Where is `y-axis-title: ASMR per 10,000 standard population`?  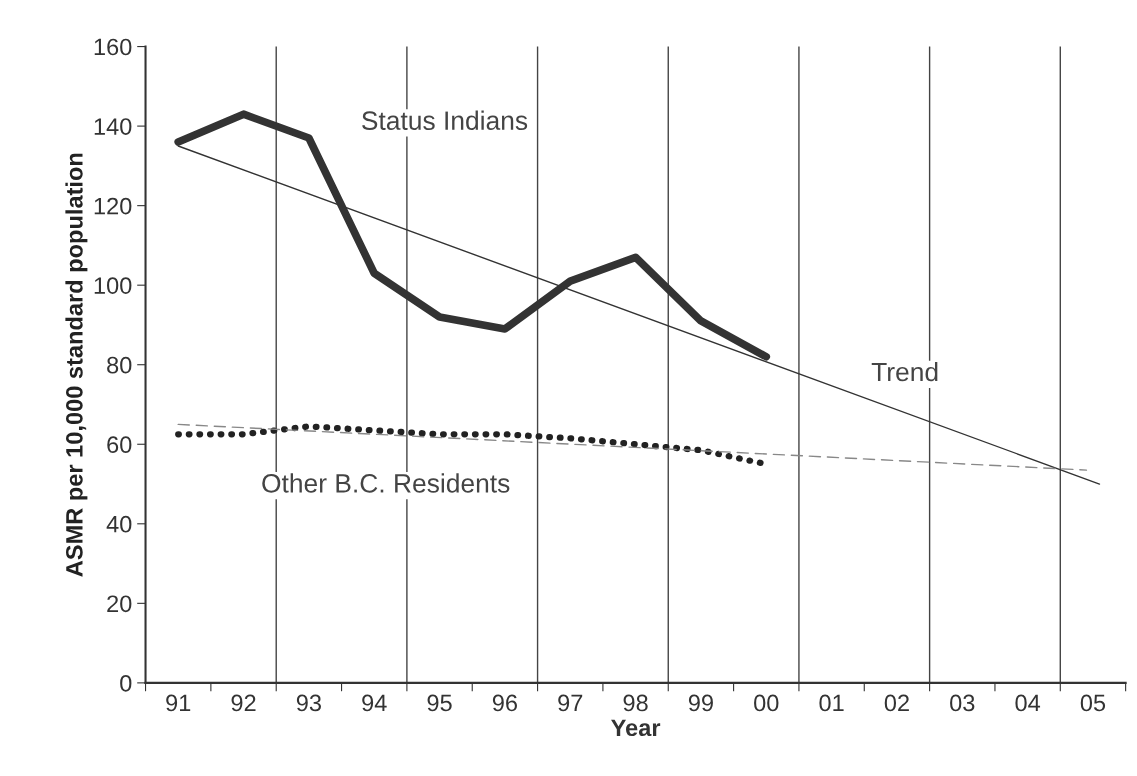
y-axis-title: ASMR per 10,000 standard population is located at coordinates (76, 365).